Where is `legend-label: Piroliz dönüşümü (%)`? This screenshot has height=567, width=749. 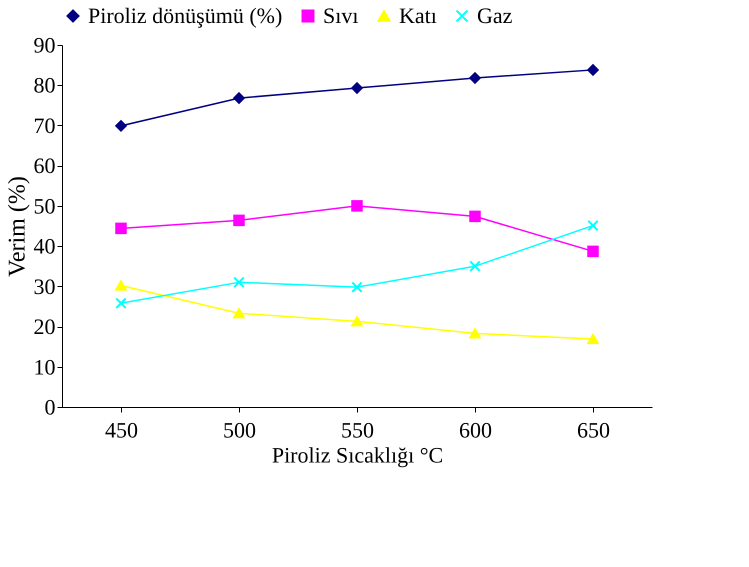 legend-label: Piroliz dönüşümü (%) is located at coordinates (185, 15).